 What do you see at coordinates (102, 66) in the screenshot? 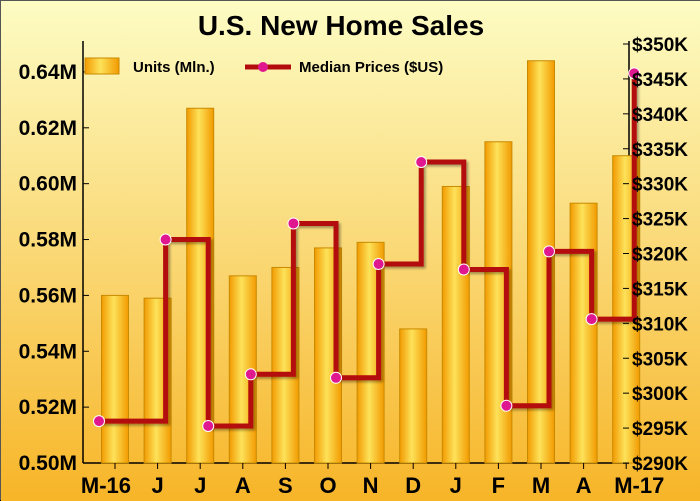
I see `legend-bar-swatch` at bounding box center [102, 66].